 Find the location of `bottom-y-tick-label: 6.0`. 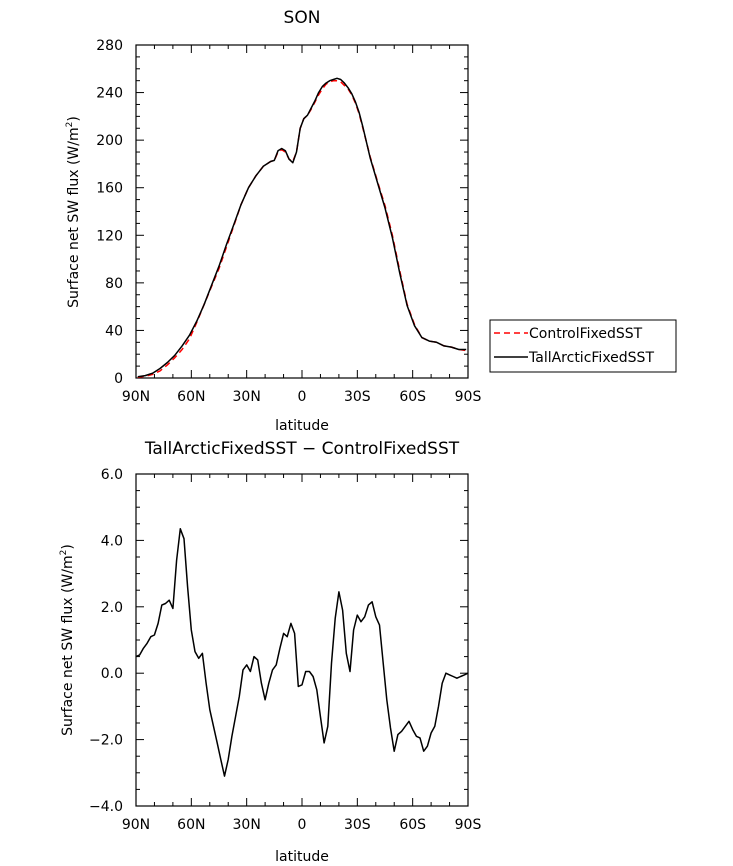

bottom-y-tick-label: 6.0 is located at coordinates (112, 475).